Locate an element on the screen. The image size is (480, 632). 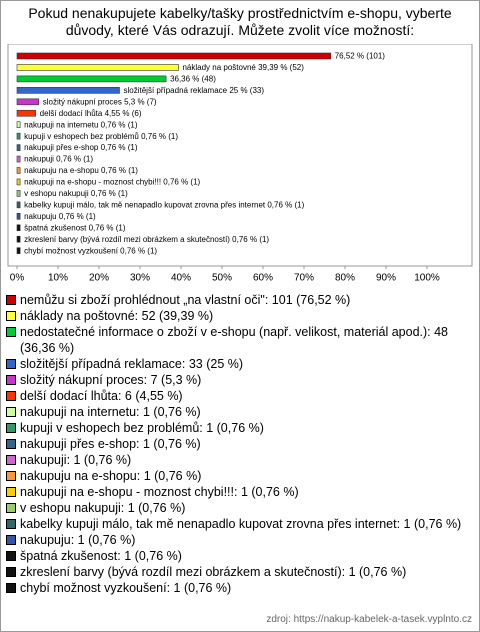
legend-item: chybí možnost vyzkoušení: 1 (0,76 %) is located at coordinates (239, 588).